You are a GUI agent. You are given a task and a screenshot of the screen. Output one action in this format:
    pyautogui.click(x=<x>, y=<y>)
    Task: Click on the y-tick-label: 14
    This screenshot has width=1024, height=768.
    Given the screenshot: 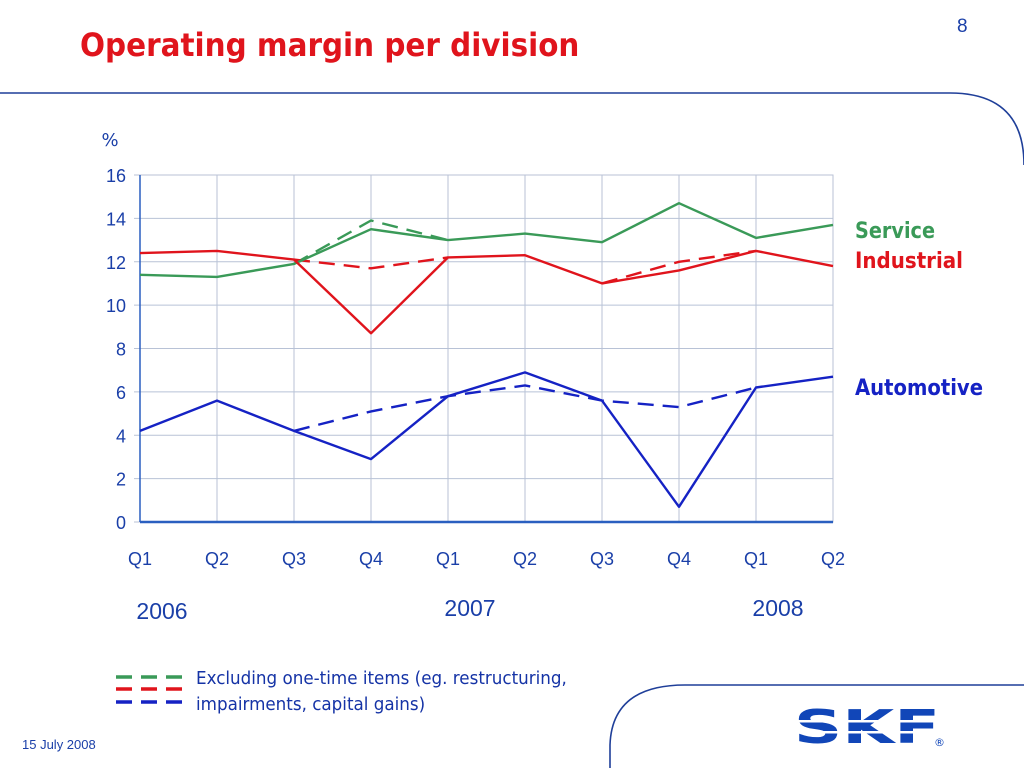 What is the action you would take?
    pyautogui.click(x=116, y=219)
    